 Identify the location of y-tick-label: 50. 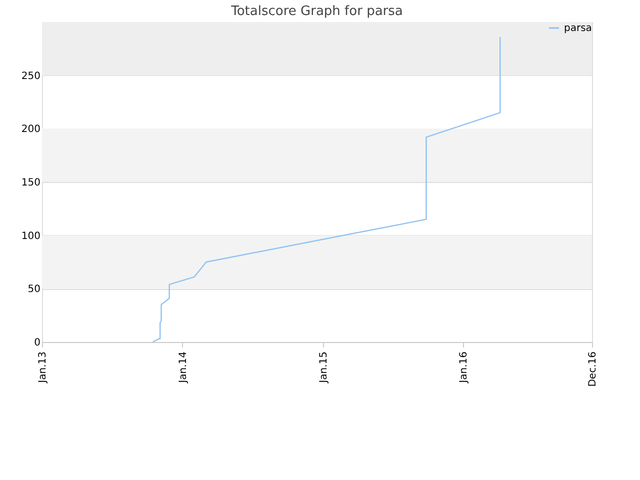
(34, 290).